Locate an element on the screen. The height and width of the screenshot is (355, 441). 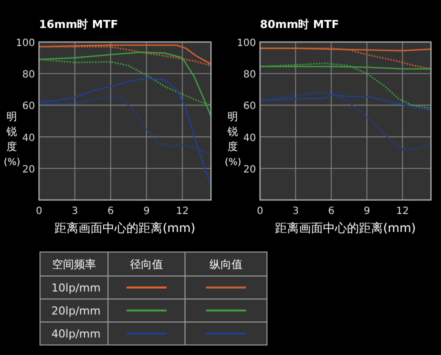
legend-label: 40lp/mm is located at coordinates (76, 334).